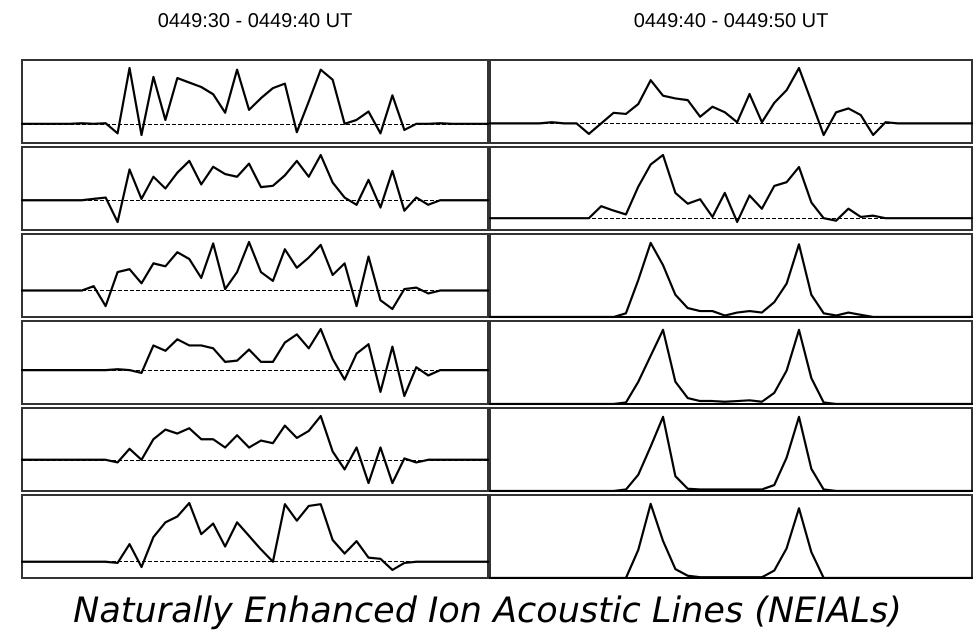 Image resolution: width=975 pixels, height=639 pixels. I want to click on chart-title: 0449:40 - 0449:50 UT, so click(731, 21).